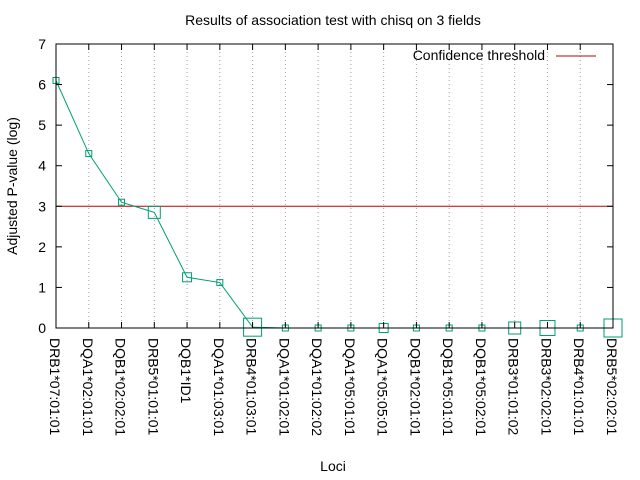  Describe the element at coordinates (579, 387) in the screenshot. I see `x-tick-label: DRB4*01:01:01` at that location.